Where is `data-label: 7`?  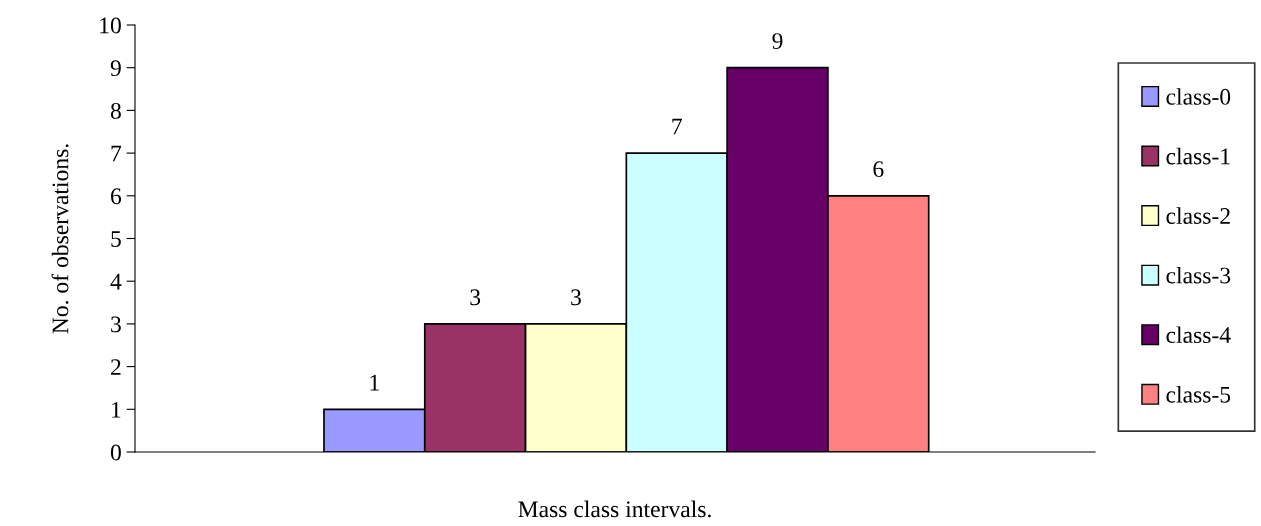
data-label: 7 is located at coordinates (677, 126).